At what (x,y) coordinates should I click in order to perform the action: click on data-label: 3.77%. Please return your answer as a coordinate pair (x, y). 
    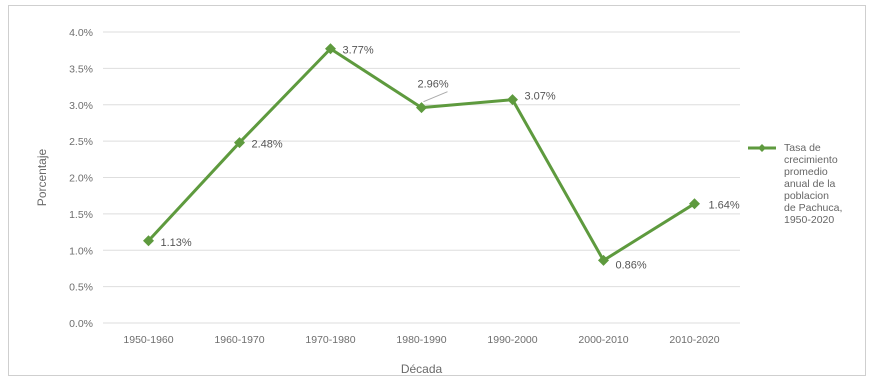
    Looking at the image, I should click on (358, 51).